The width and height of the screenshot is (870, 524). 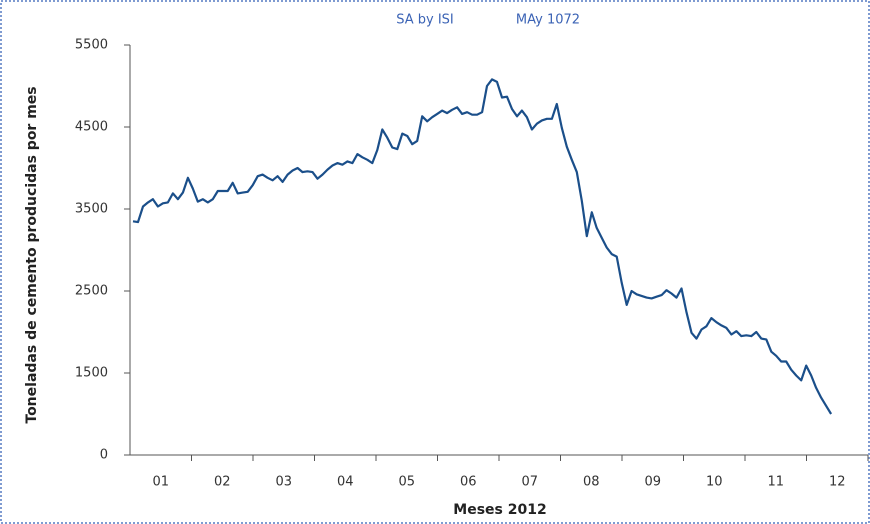 What do you see at coordinates (548, 20) in the screenshot?
I see `annotation: MAy 1072` at bounding box center [548, 20].